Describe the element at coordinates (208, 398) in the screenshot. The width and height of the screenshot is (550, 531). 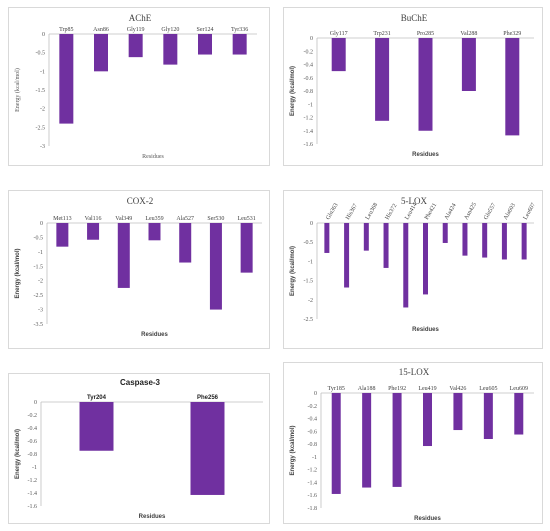
I see `category-label: Phe256` at that location.